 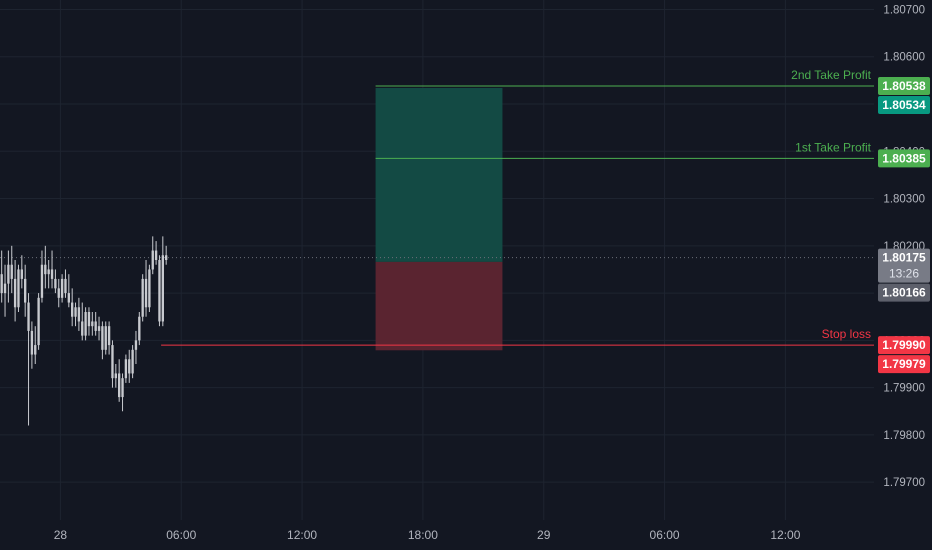 I want to click on badge-value: 1.80538, so click(x=904, y=86).